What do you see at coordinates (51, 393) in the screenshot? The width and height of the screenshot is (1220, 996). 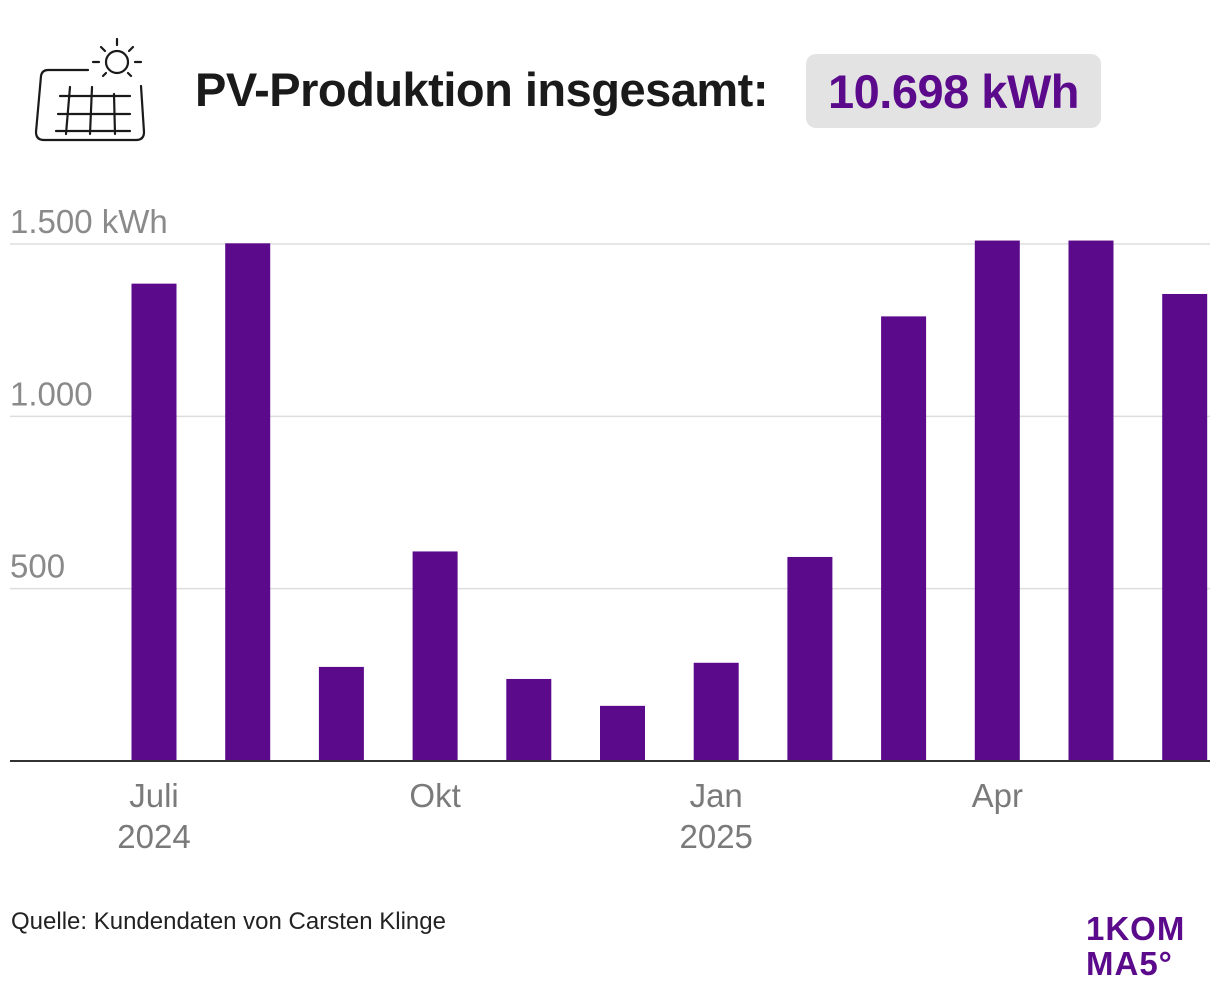 I see `y-tick-label-1: 1.000` at bounding box center [51, 393].